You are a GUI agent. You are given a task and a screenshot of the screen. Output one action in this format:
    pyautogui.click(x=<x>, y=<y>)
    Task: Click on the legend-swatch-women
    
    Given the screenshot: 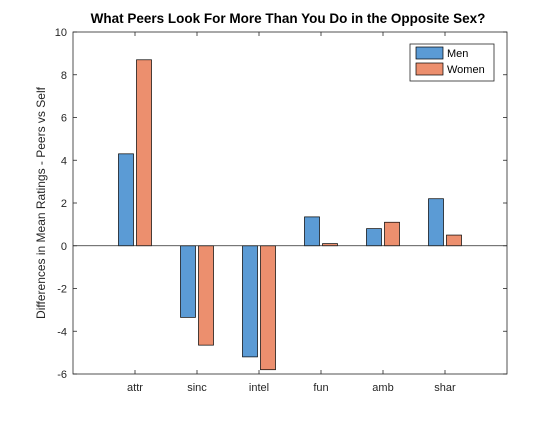 What is the action you would take?
    pyautogui.click(x=429, y=69)
    